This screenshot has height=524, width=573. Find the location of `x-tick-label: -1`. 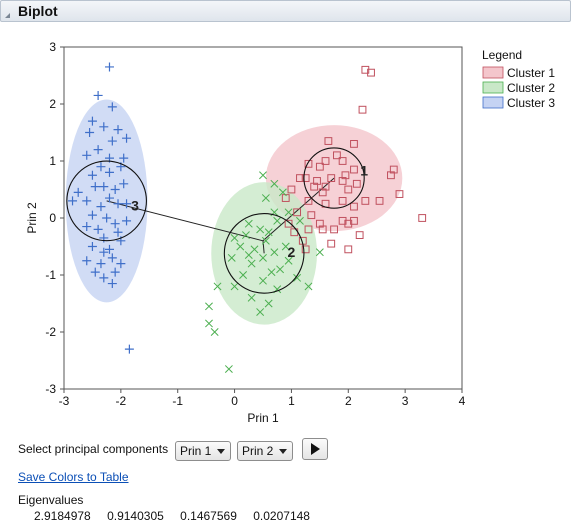

x-tick-label: -1 is located at coordinates (177, 401).